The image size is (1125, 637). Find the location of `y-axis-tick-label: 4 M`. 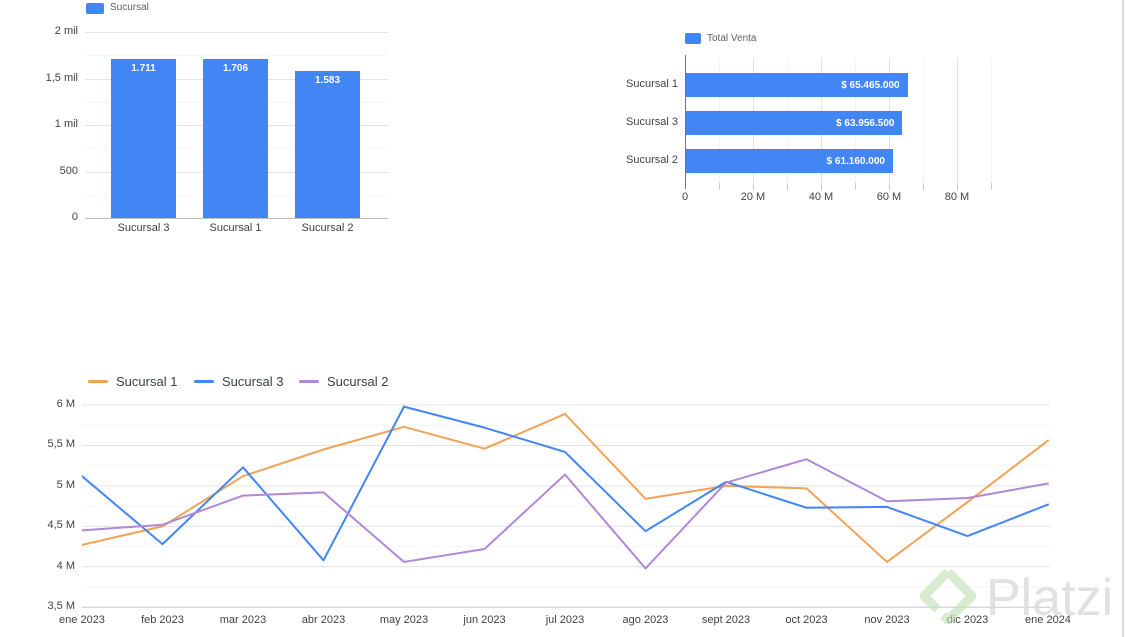

y-axis-tick-label: 4 M is located at coordinates (65, 565).